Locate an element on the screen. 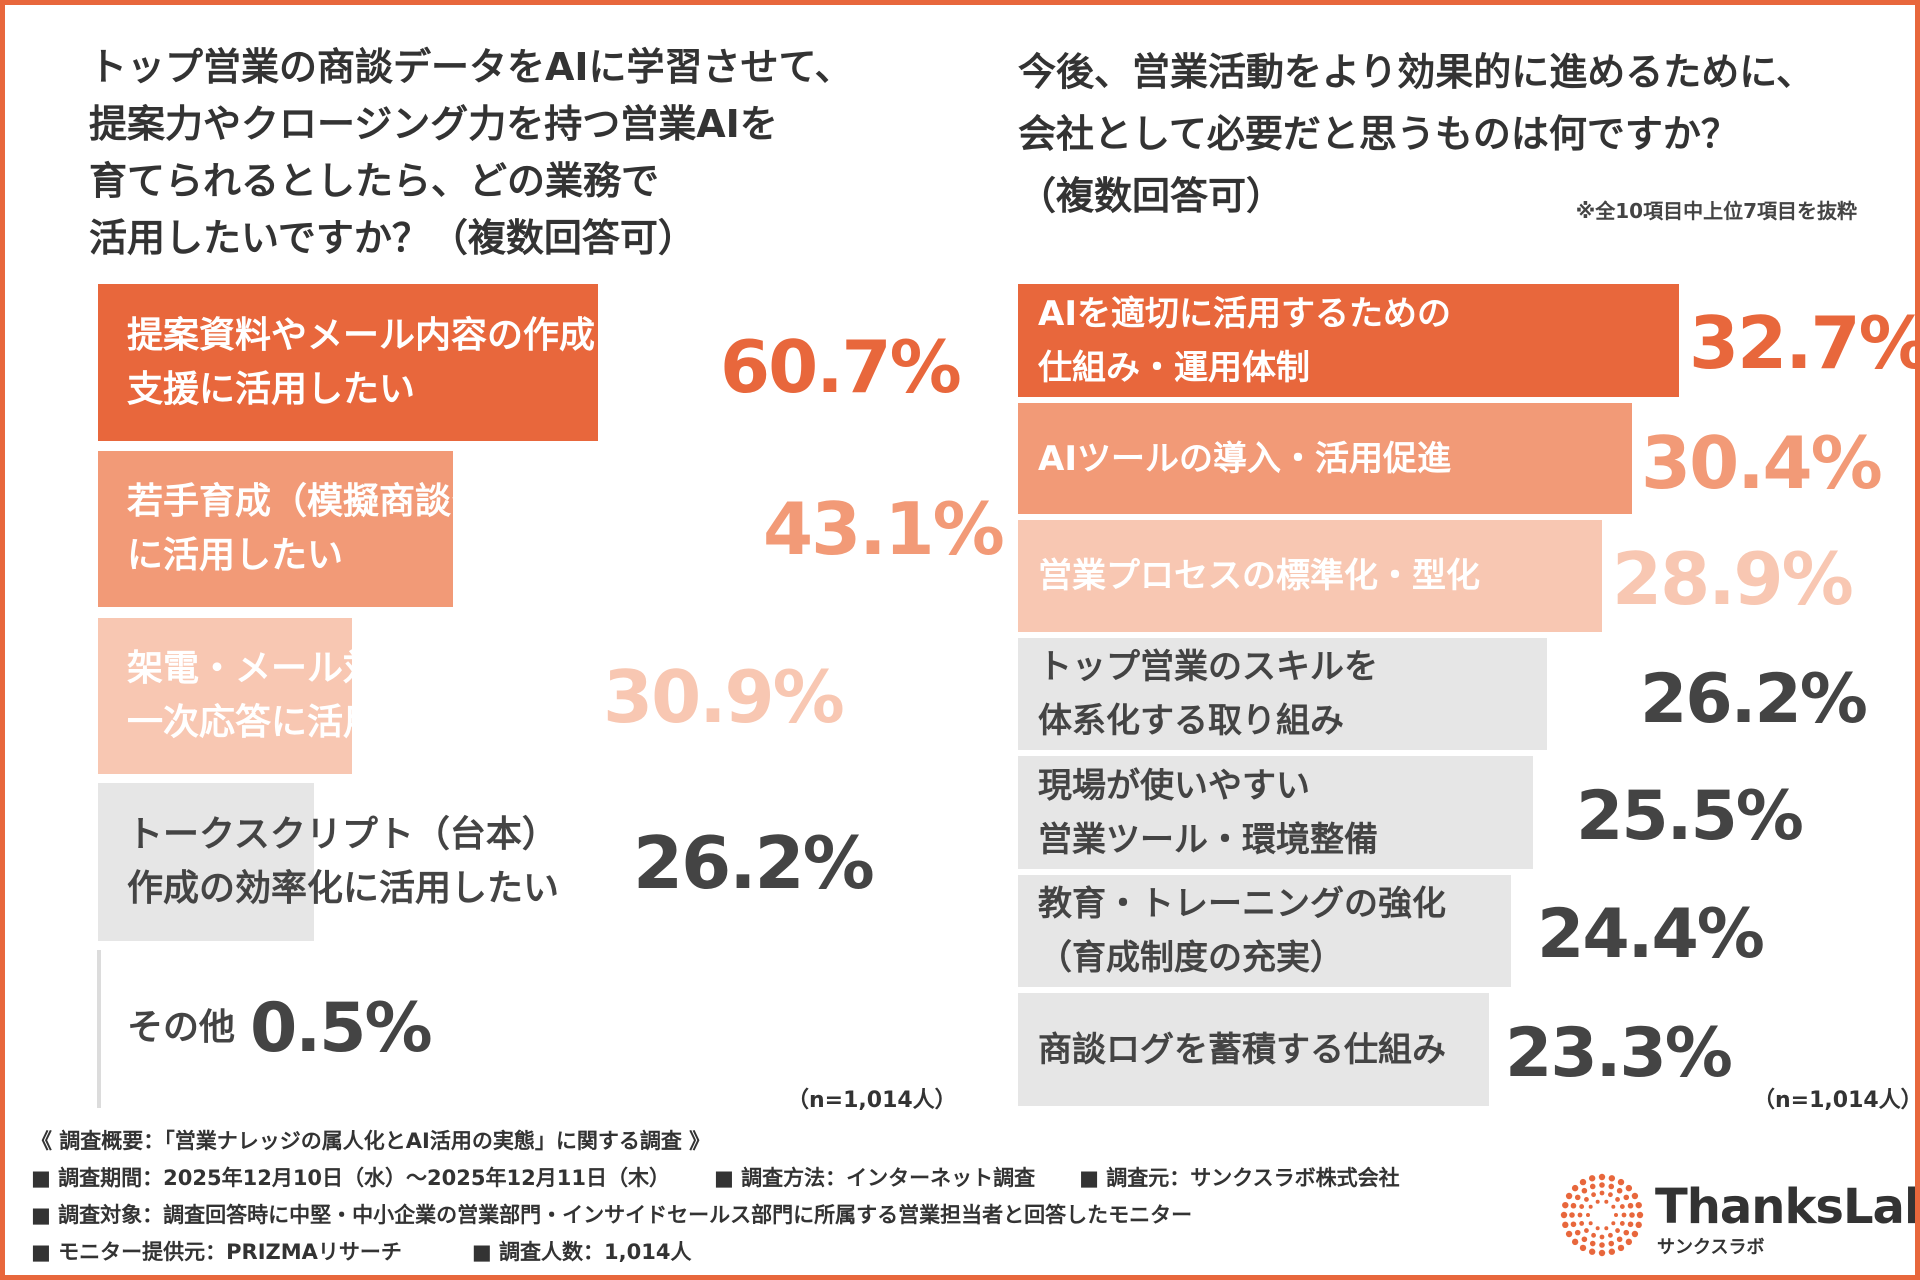  left-bar-label: 架電・メール対応などの 一次応答に活用したい is located at coordinates (325, 696).